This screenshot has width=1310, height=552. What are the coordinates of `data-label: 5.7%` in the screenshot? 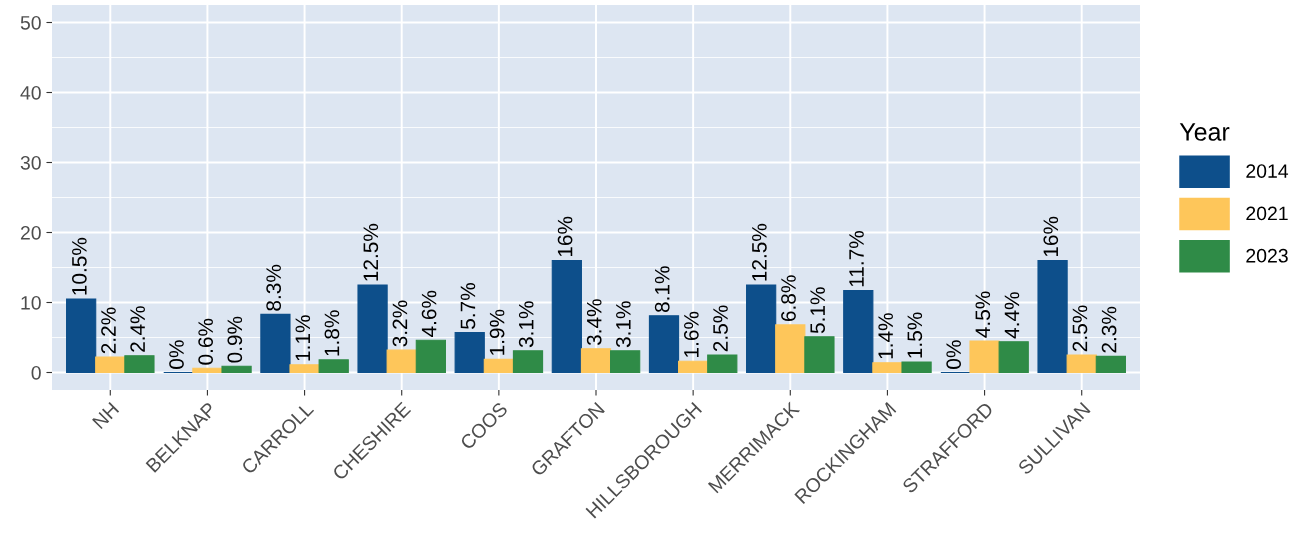 It's located at (468, 306).